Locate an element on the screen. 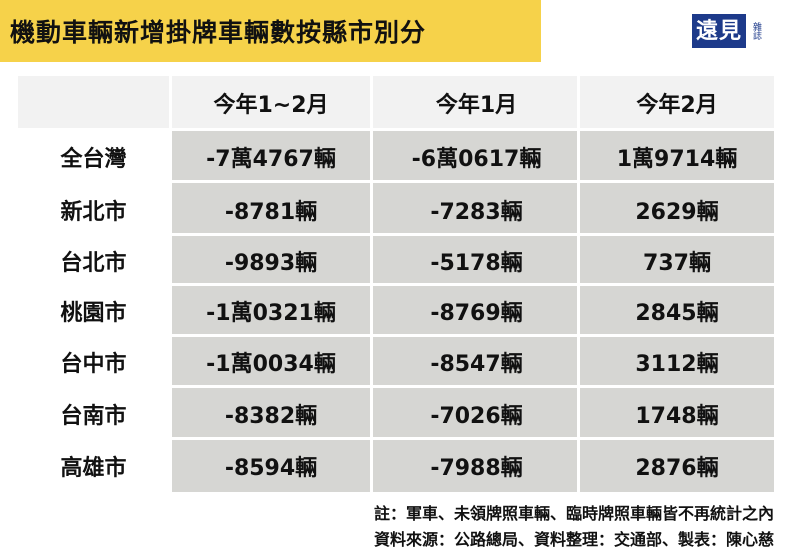 Image resolution: width=792 pixels, height=555 pixels. row-label: 台北市 is located at coordinates (93, 260).